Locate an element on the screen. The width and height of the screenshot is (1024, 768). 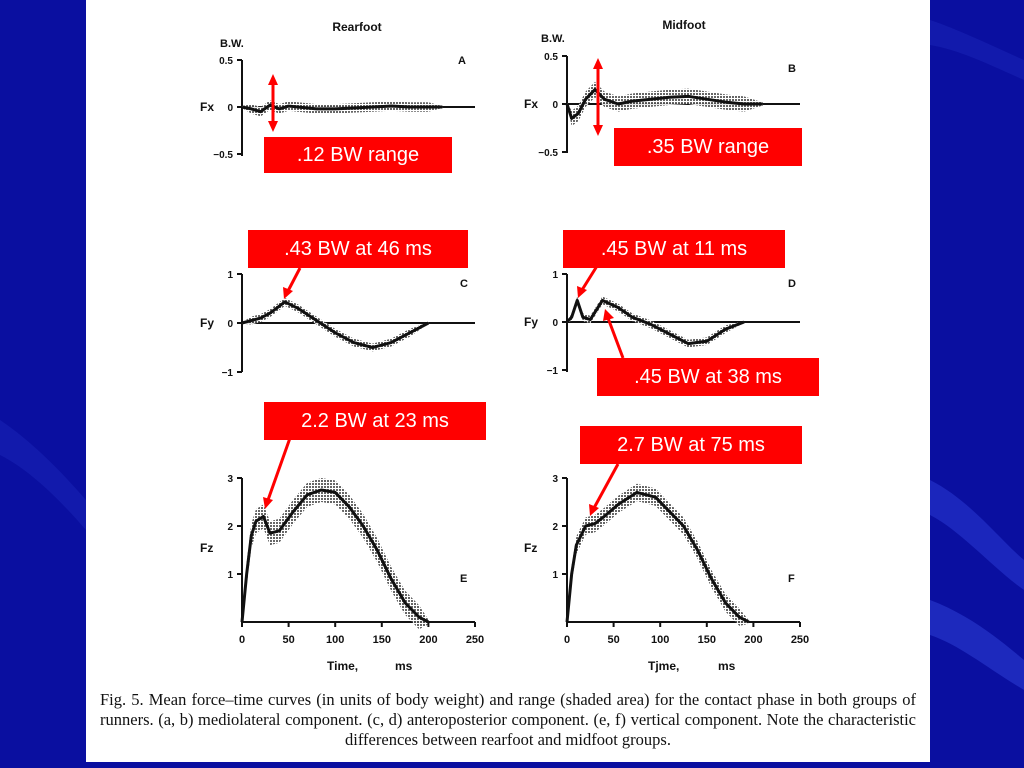
panel-letter-b: B is located at coordinates (792, 69).